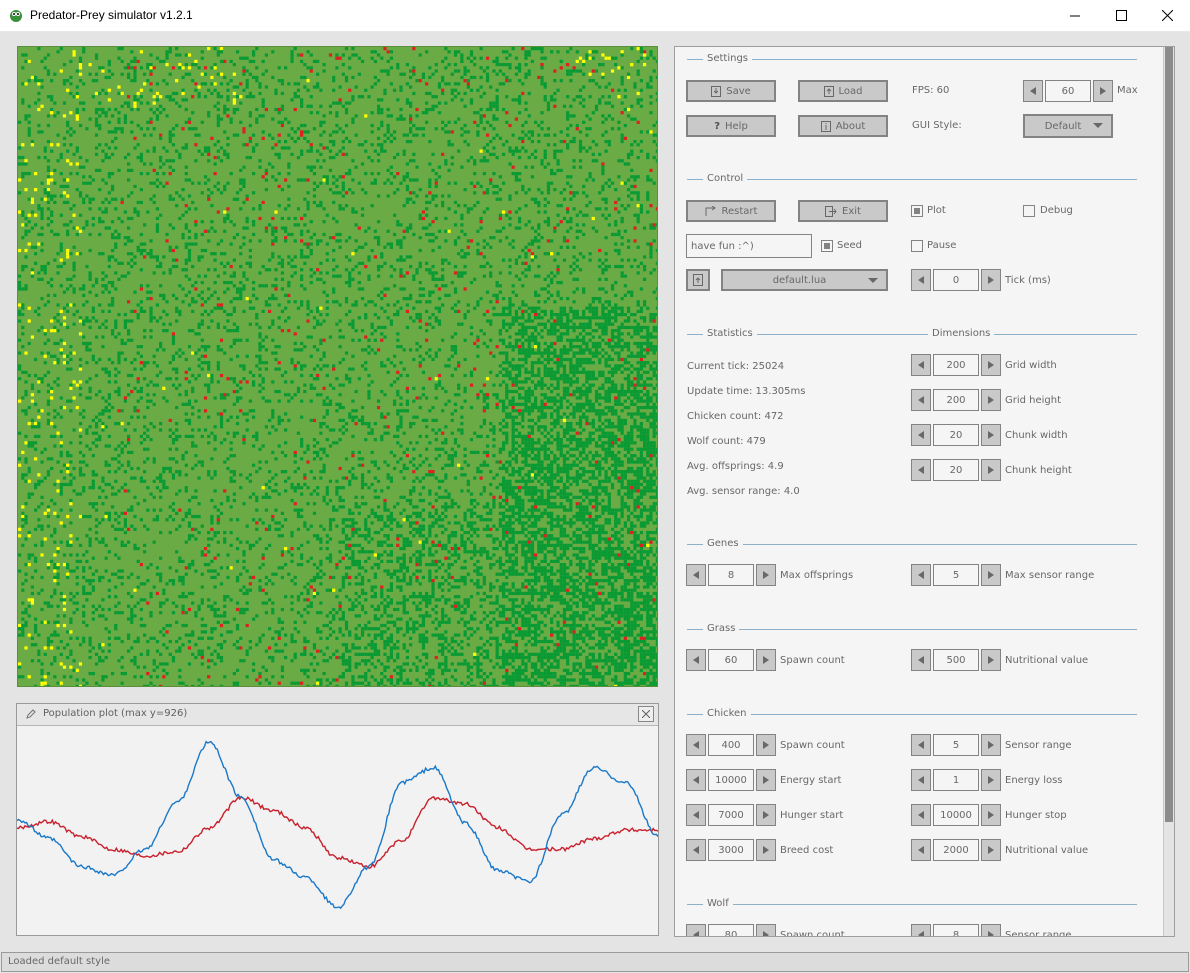 The height and width of the screenshot is (973, 1190). Describe the element at coordinates (1167, 15) in the screenshot. I see `close-button` at that location.